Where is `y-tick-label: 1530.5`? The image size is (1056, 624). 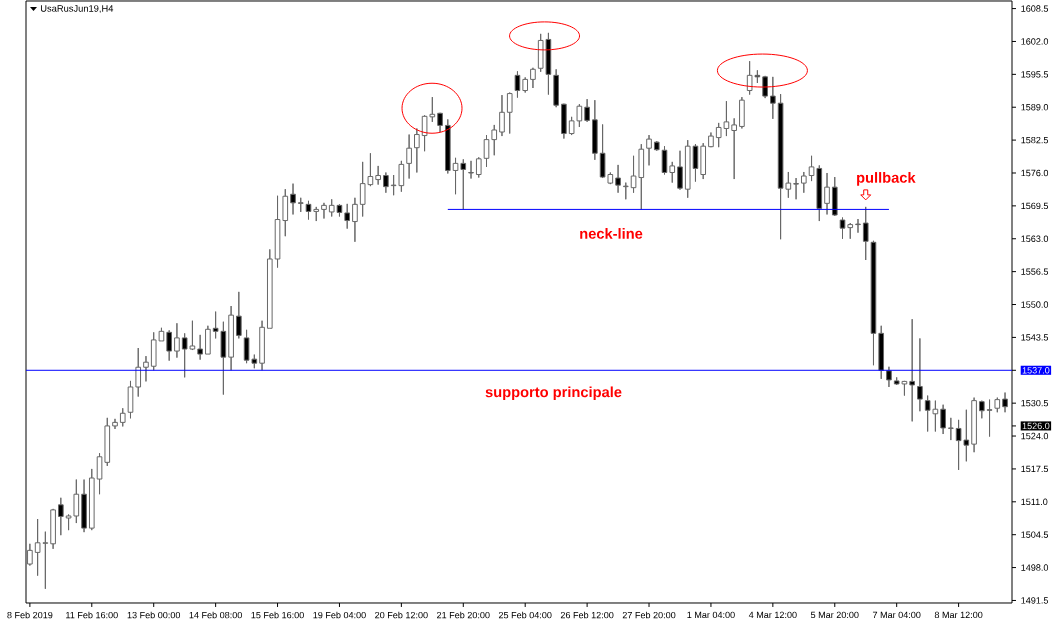 y-tick-label: 1530.5 is located at coordinates (1035, 403).